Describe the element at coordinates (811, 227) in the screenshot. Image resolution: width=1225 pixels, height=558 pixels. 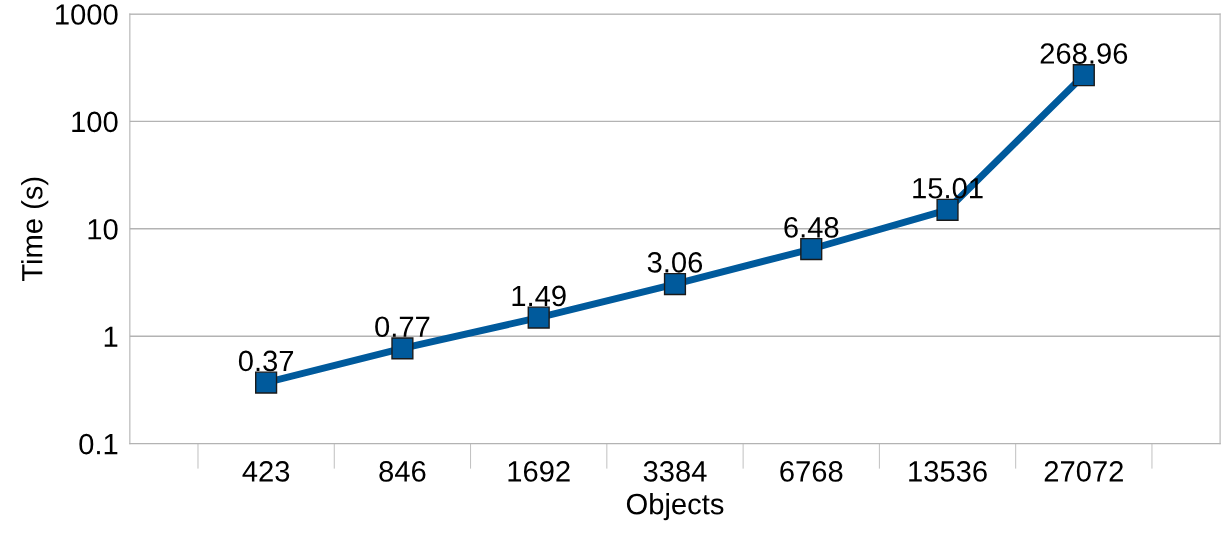
I see `data-label: 6.48` at that location.